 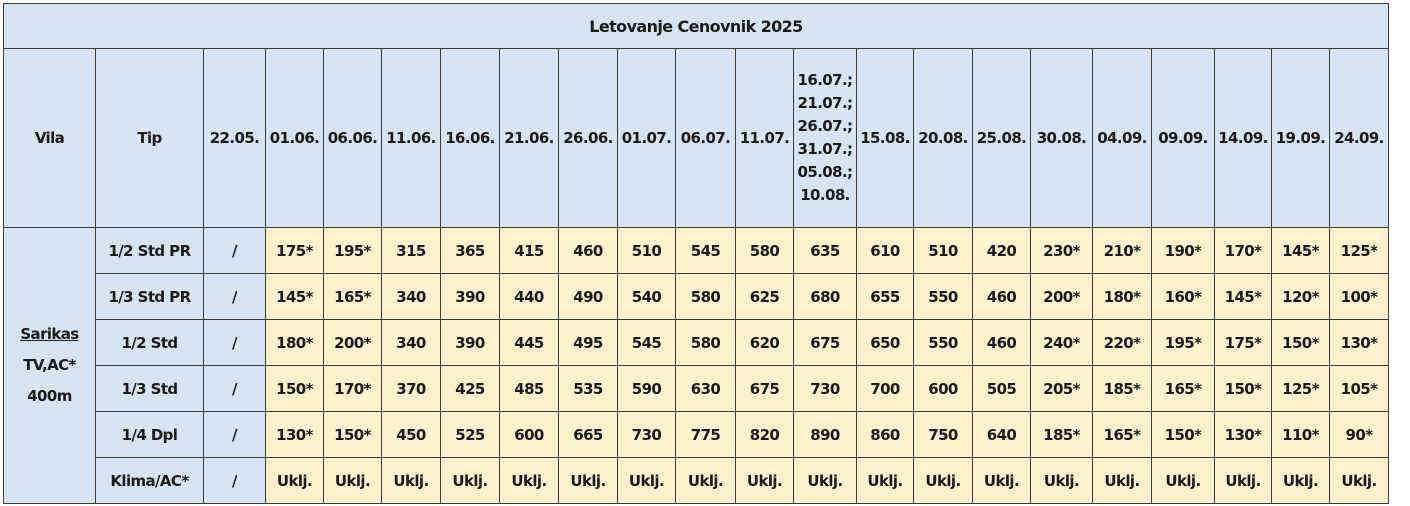 What do you see at coordinates (234, 138) in the screenshot?
I see `header-date: 22.05.` at bounding box center [234, 138].